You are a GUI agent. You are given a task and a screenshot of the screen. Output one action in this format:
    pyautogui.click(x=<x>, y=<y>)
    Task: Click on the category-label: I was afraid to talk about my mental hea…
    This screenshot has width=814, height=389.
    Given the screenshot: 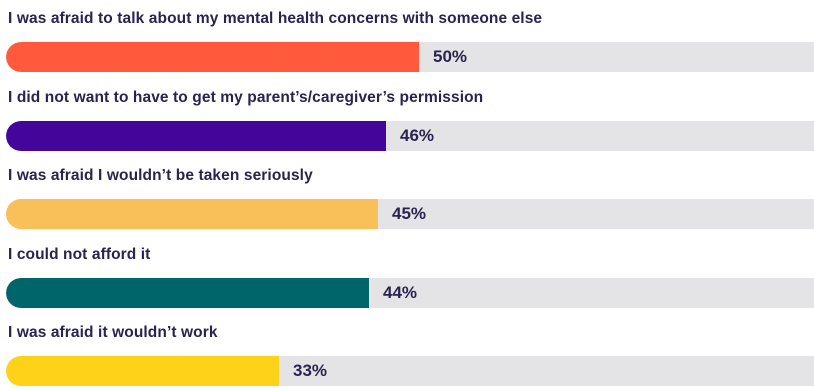 What is the action you would take?
    pyautogui.click(x=275, y=18)
    